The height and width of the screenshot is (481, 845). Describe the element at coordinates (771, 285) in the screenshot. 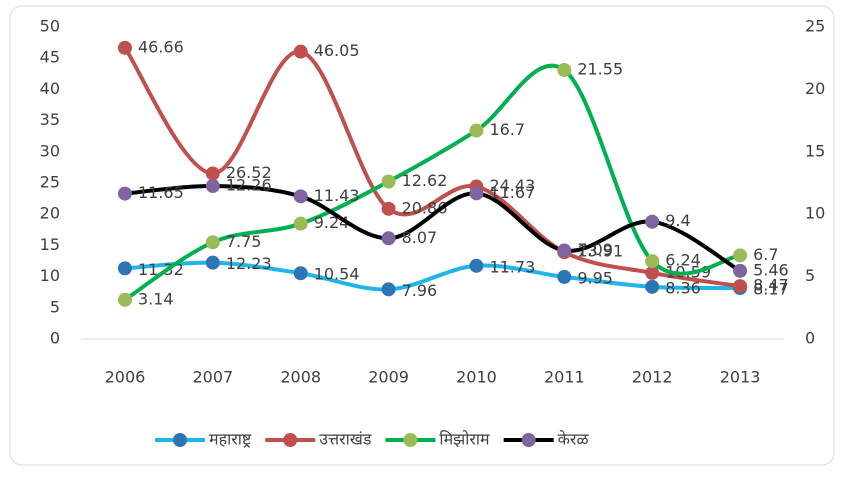

I see `data-label: 8.47` at that location.